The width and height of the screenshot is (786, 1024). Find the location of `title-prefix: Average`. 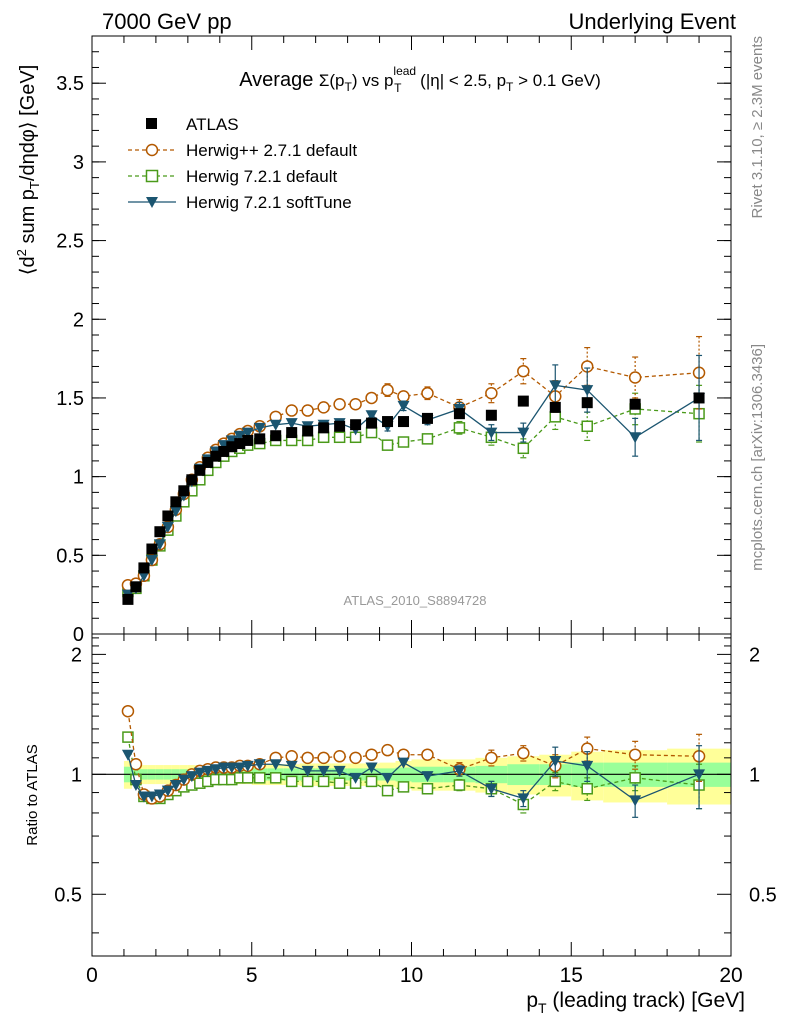

title-prefix: Average is located at coordinates (279, 80).